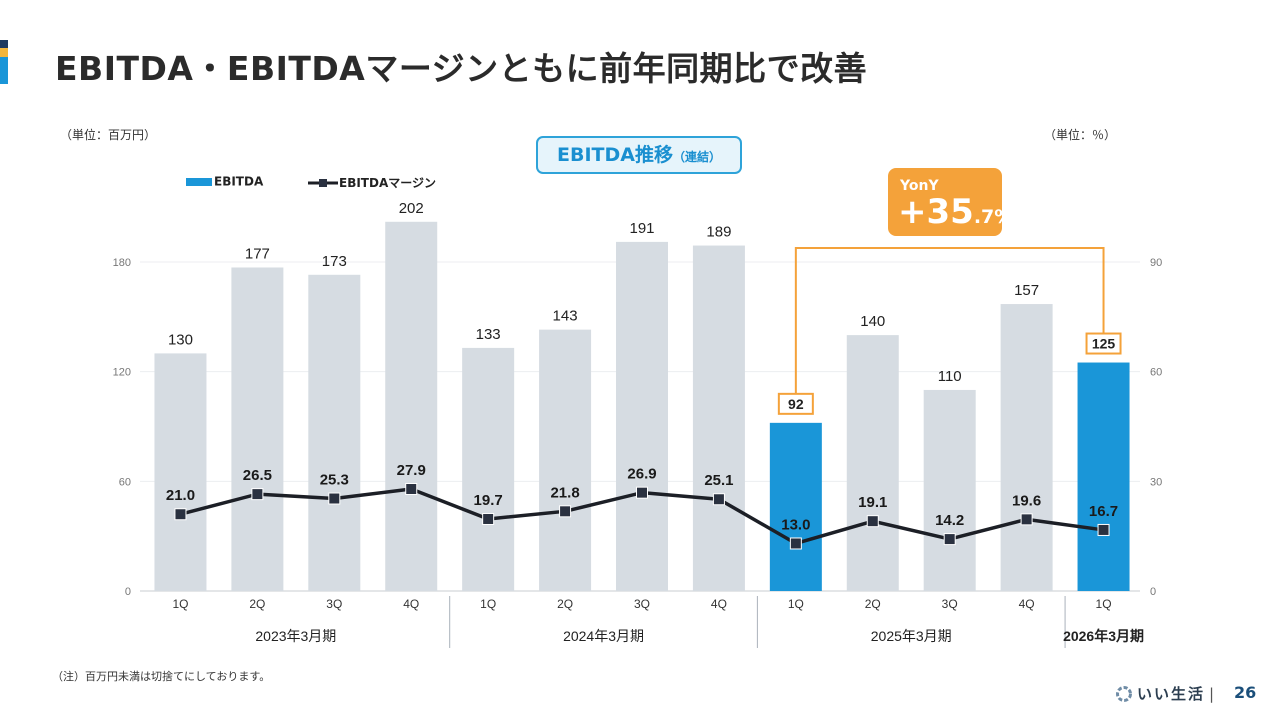 This screenshot has width=1280, height=720. What do you see at coordinates (122, 263) in the screenshot?
I see `y-left-tick-label: 180` at bounding box center [122, 263].